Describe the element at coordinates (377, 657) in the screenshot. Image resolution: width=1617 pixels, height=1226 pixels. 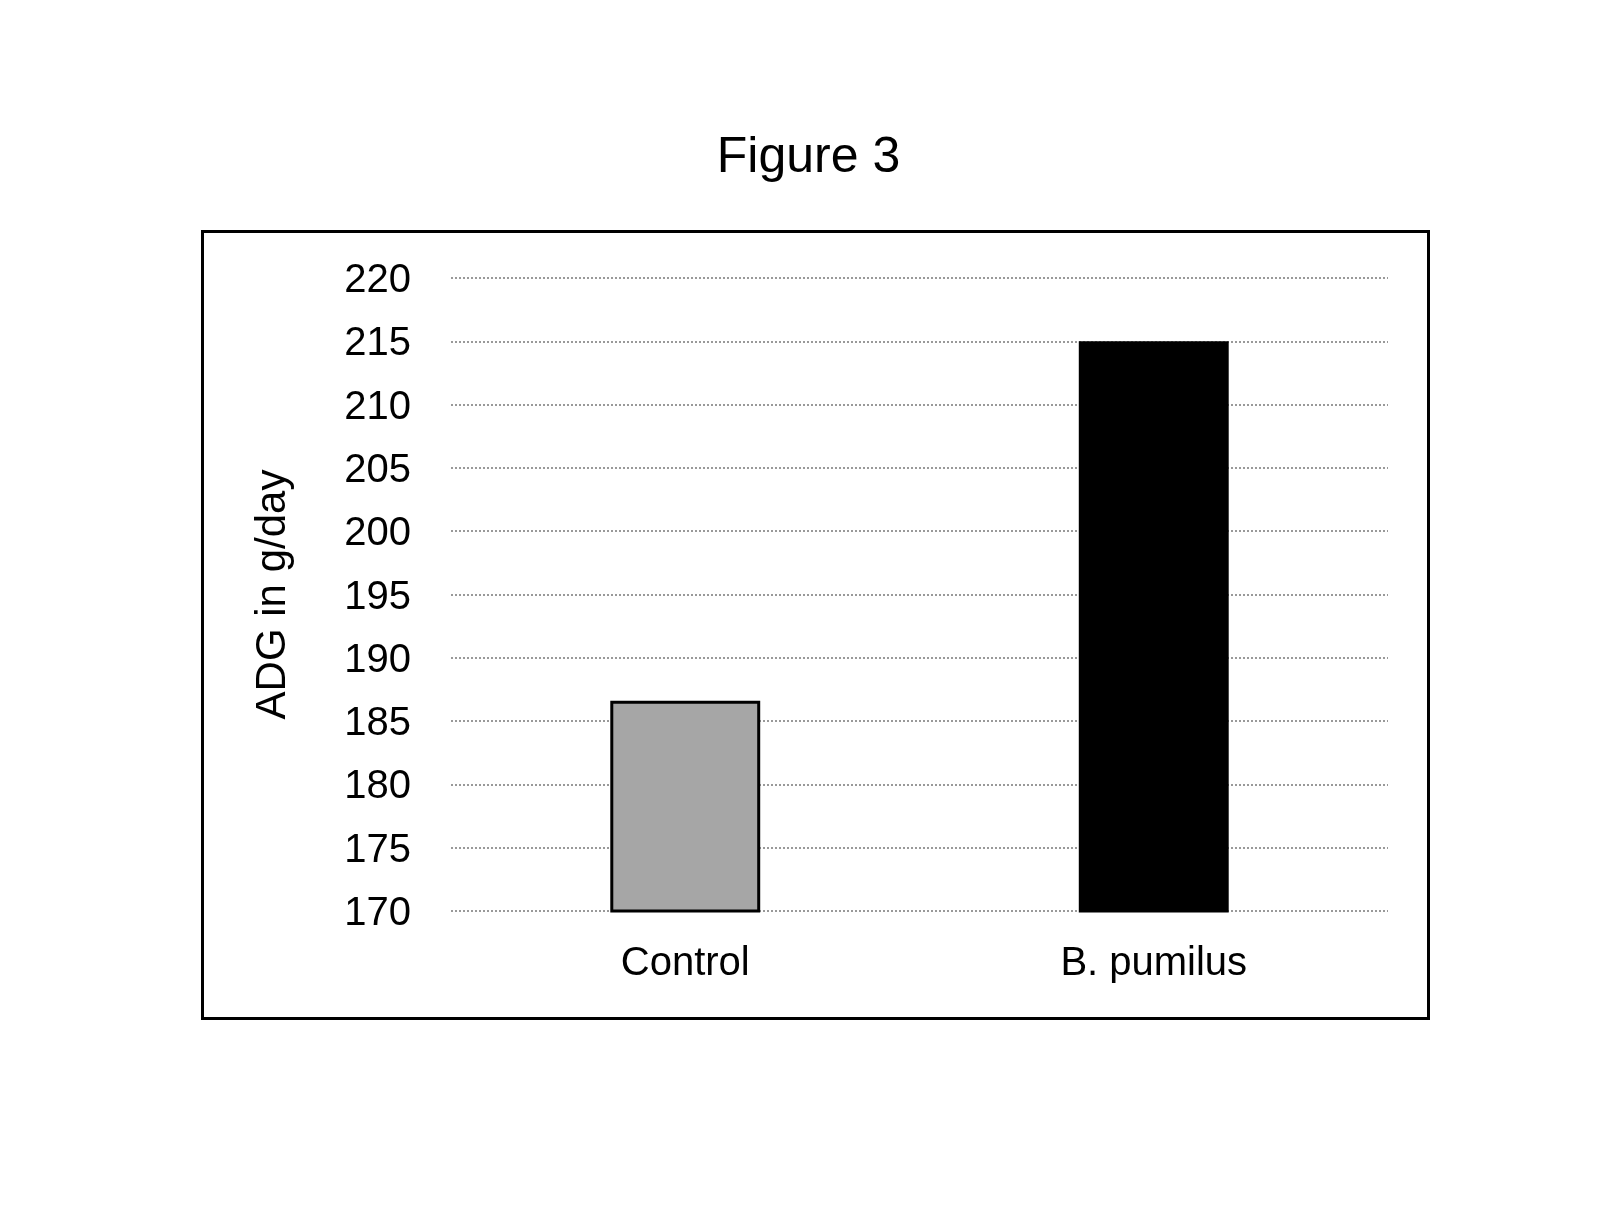
I see `y-tick-label: 190` at that location.